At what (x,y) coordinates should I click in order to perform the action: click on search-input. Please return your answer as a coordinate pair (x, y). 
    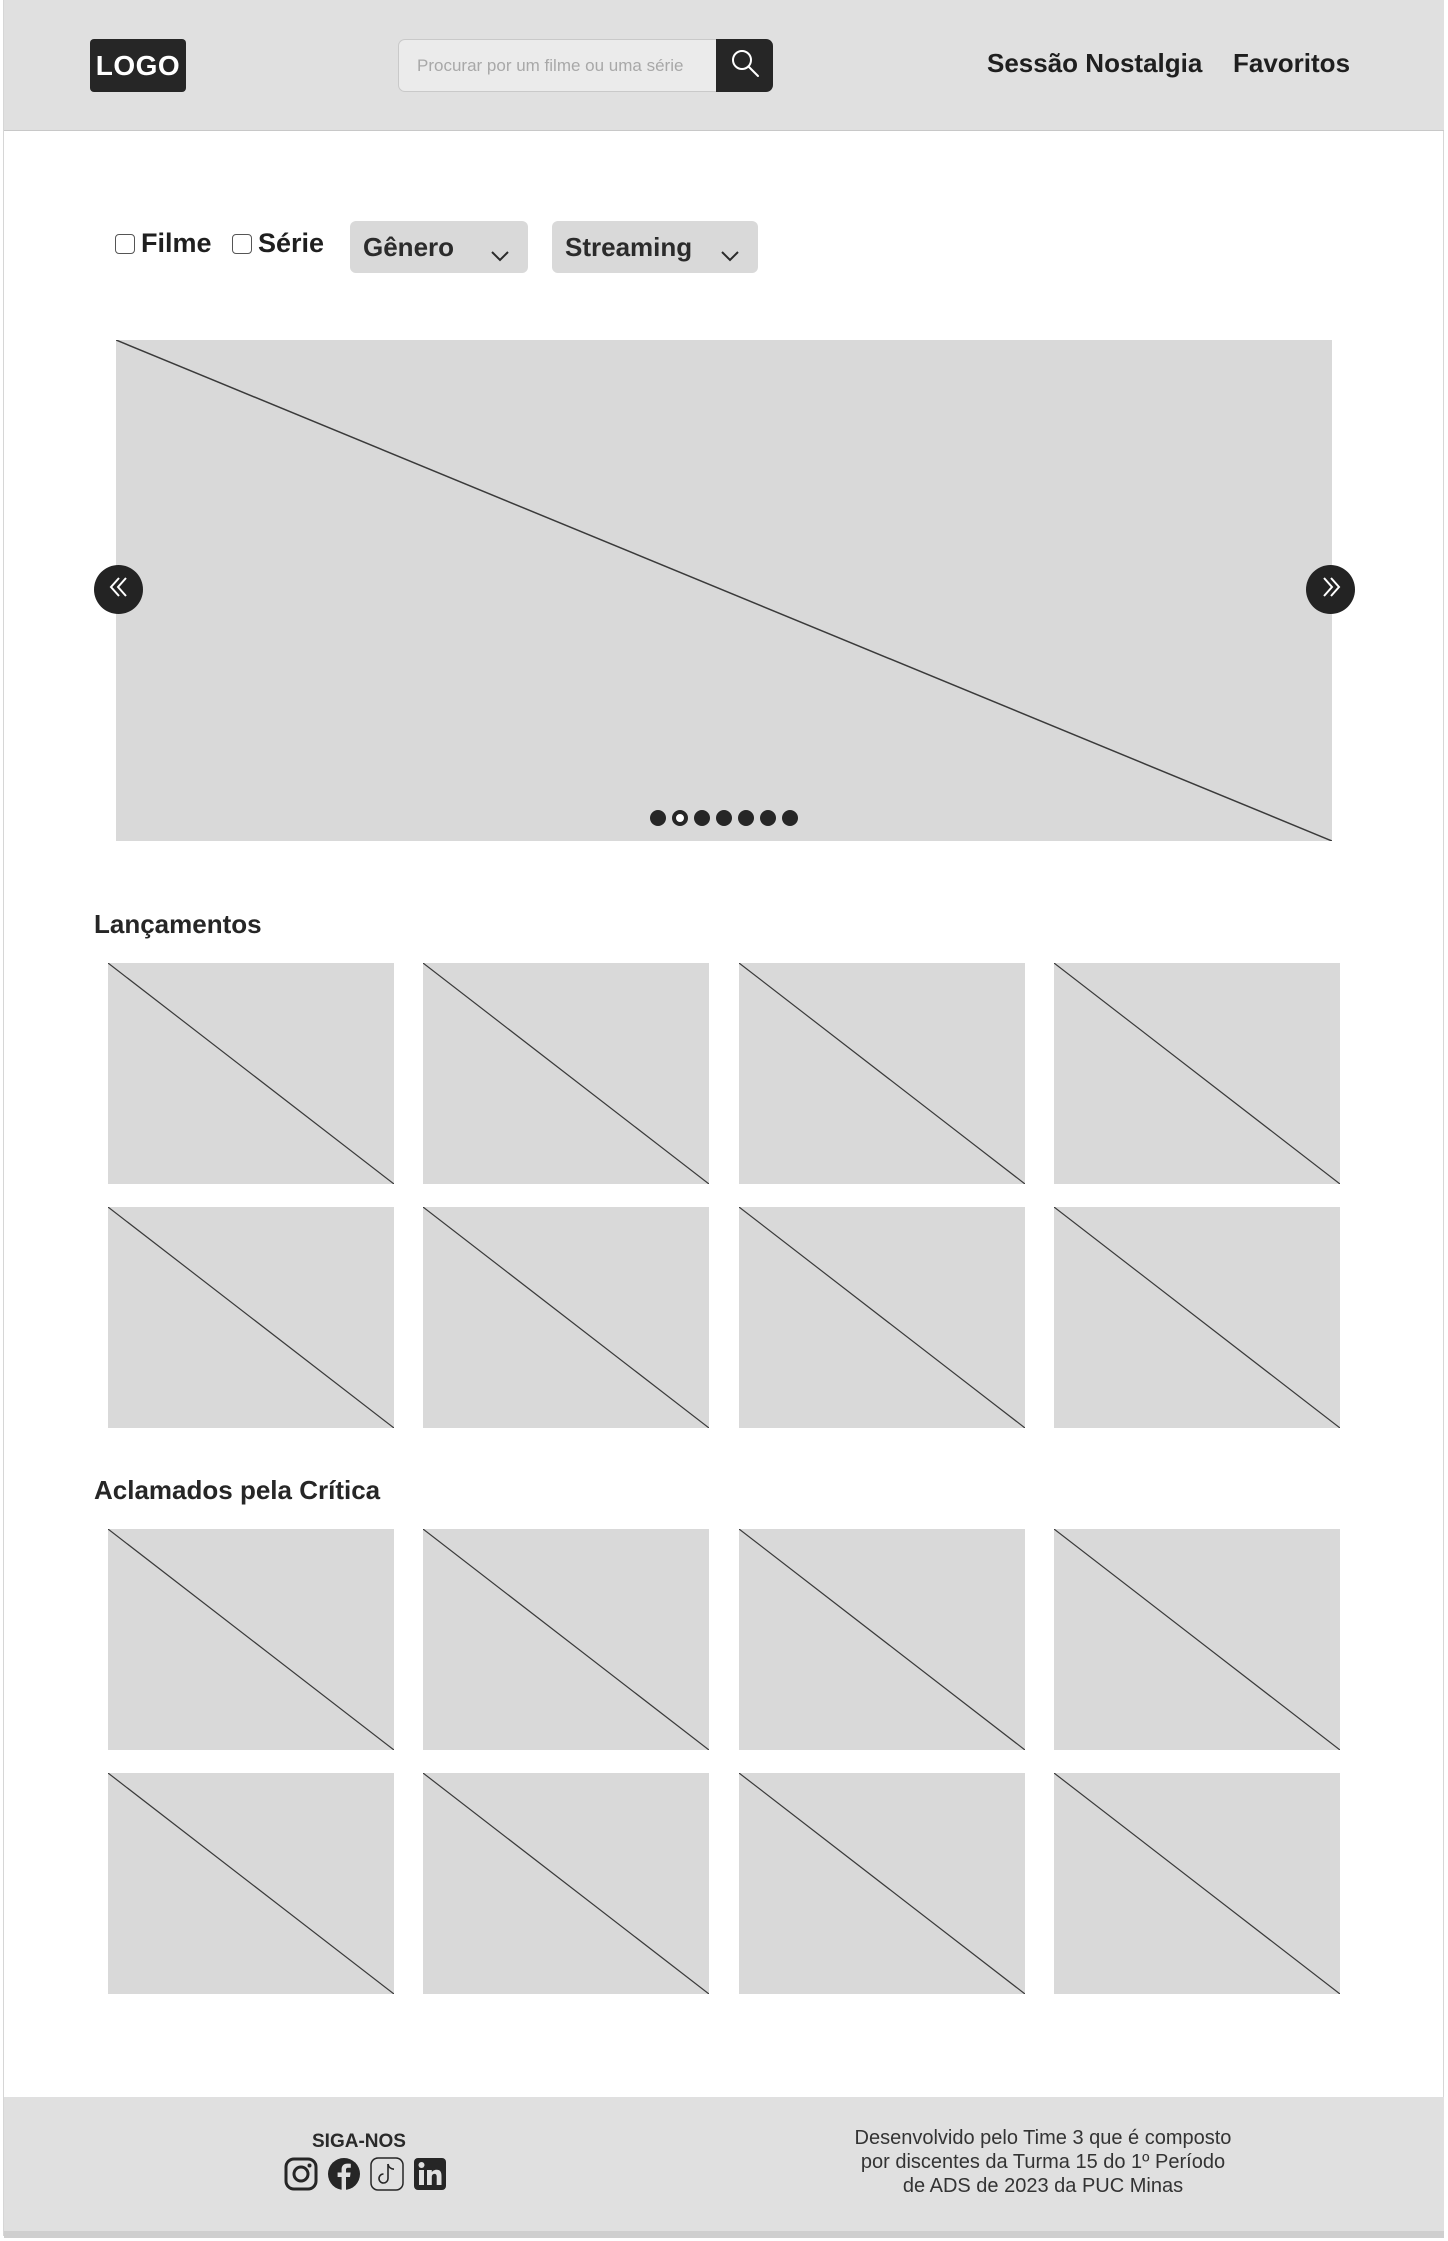
    Looking at the image, I should click on (558, 65).